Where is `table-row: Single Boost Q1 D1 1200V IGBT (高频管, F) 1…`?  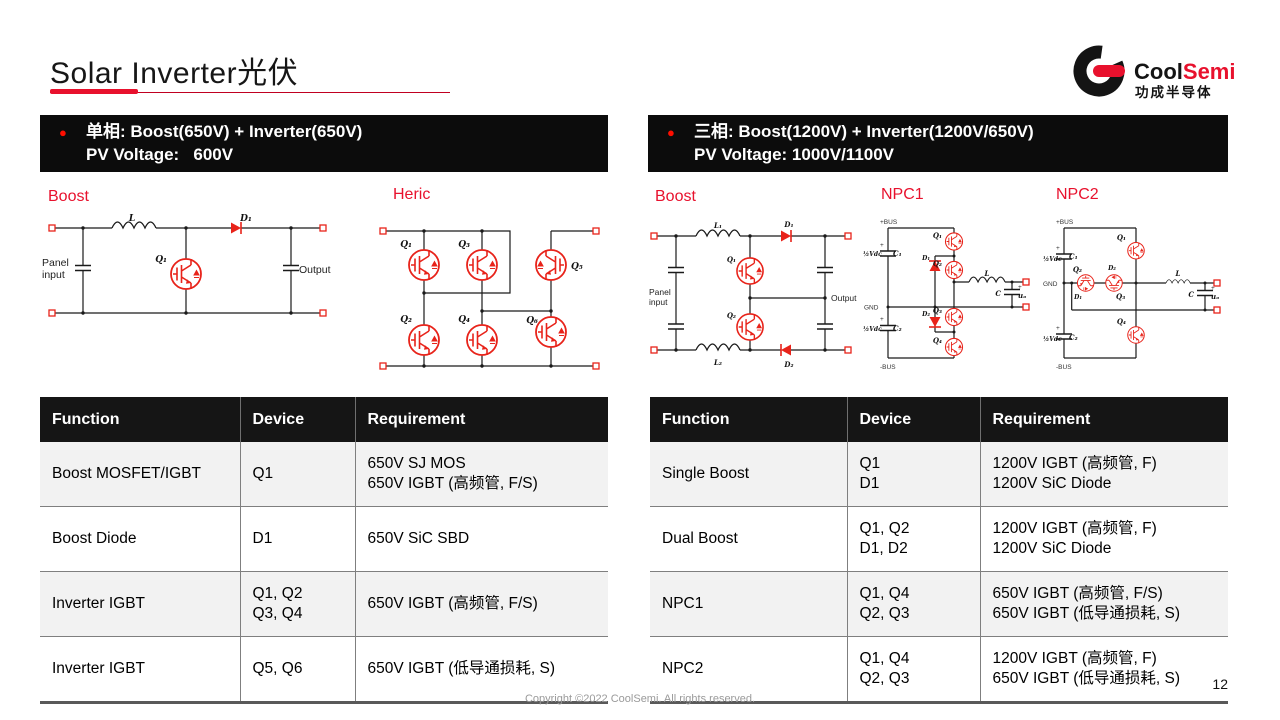
table-row: Single Boost Q1 D1 1200V IGBT (高频管, F) 1… is located at coordinates (939, 474).